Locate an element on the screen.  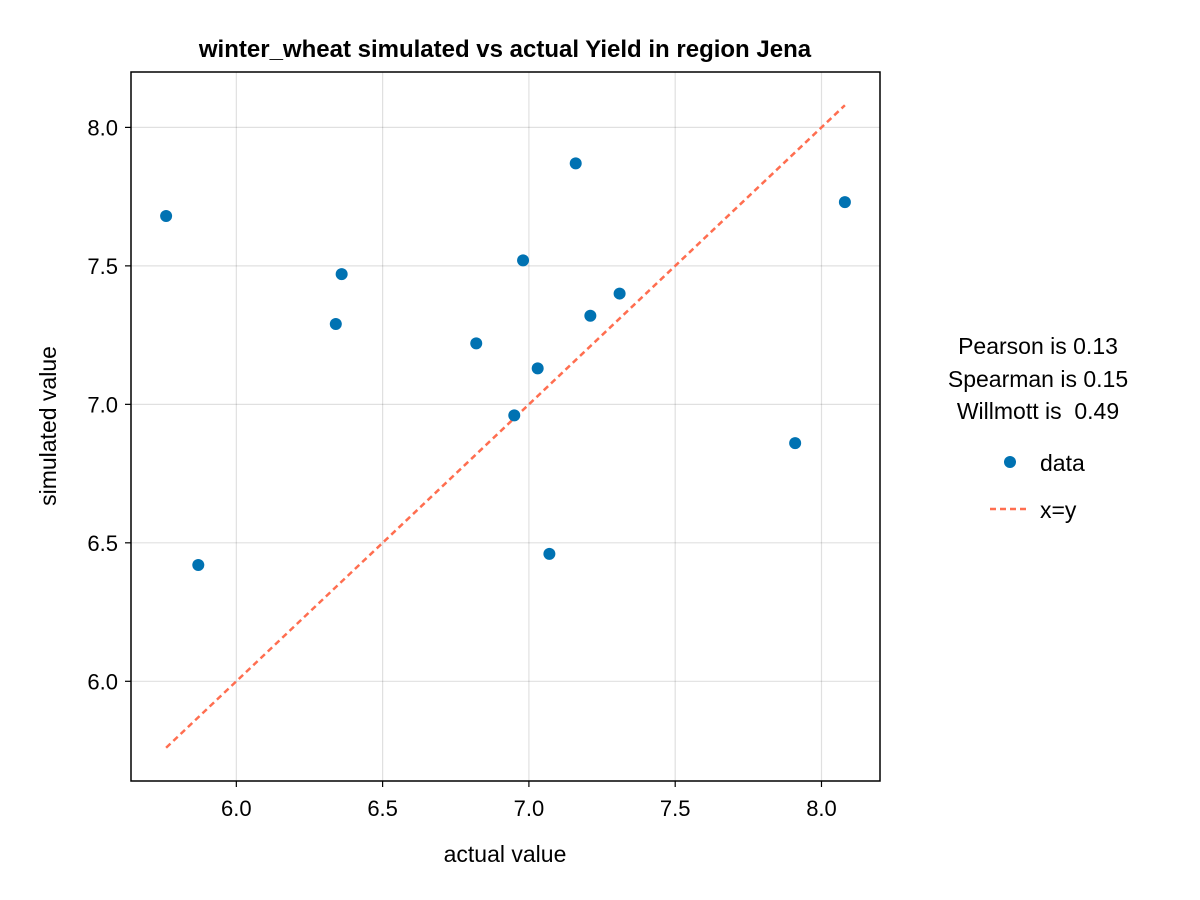
x-tick-label: 8.0 is located at coordinates (821, 808).